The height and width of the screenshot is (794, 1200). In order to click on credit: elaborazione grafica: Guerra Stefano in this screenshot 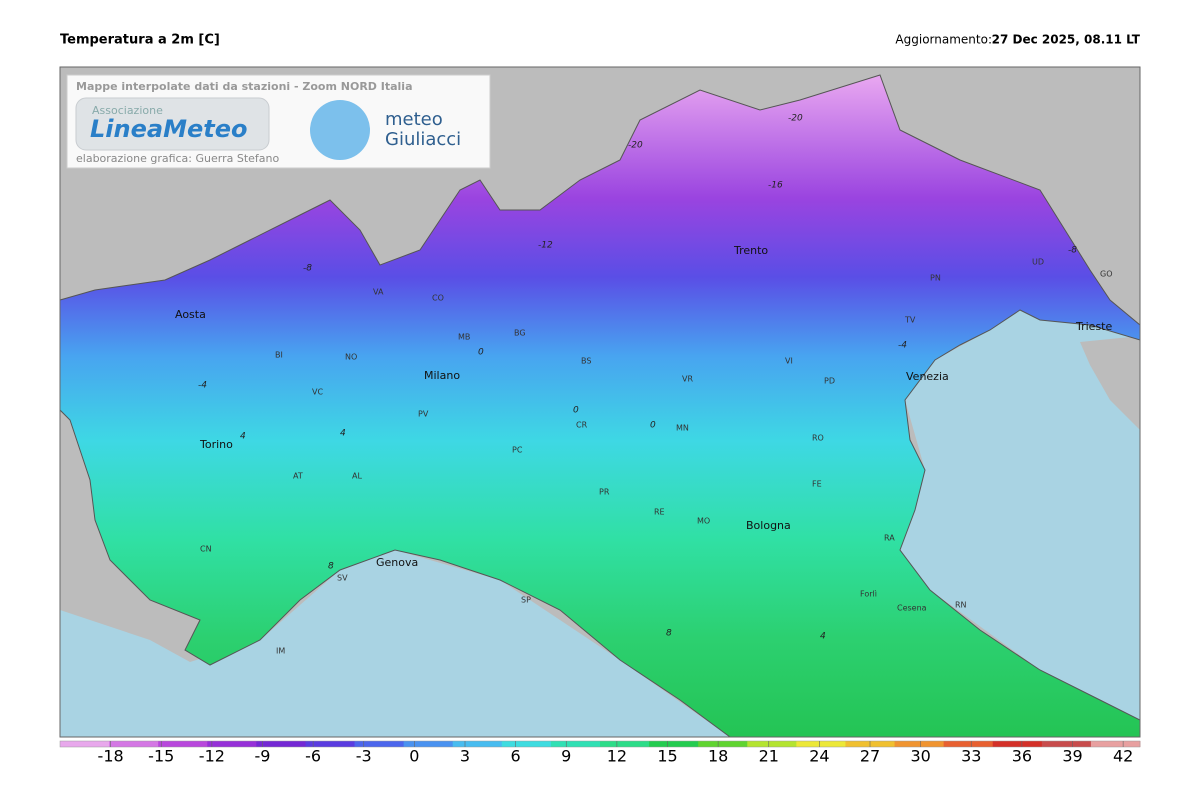, I will do `click(178, 158)`.